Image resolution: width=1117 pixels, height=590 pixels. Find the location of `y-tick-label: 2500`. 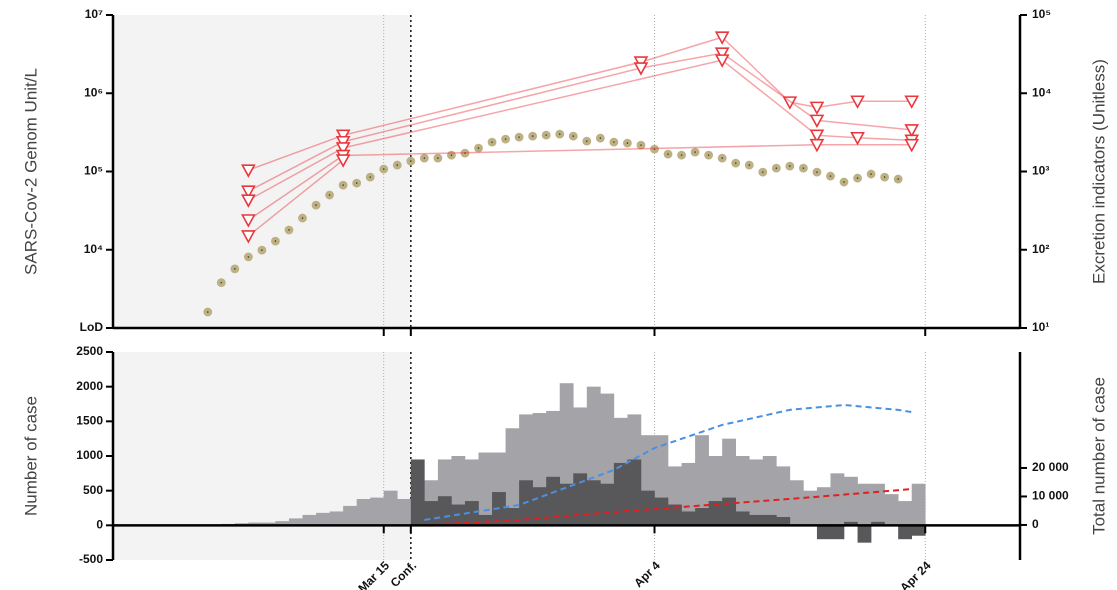

y-tick-label: 2500 is located at coordinates (89, 351).